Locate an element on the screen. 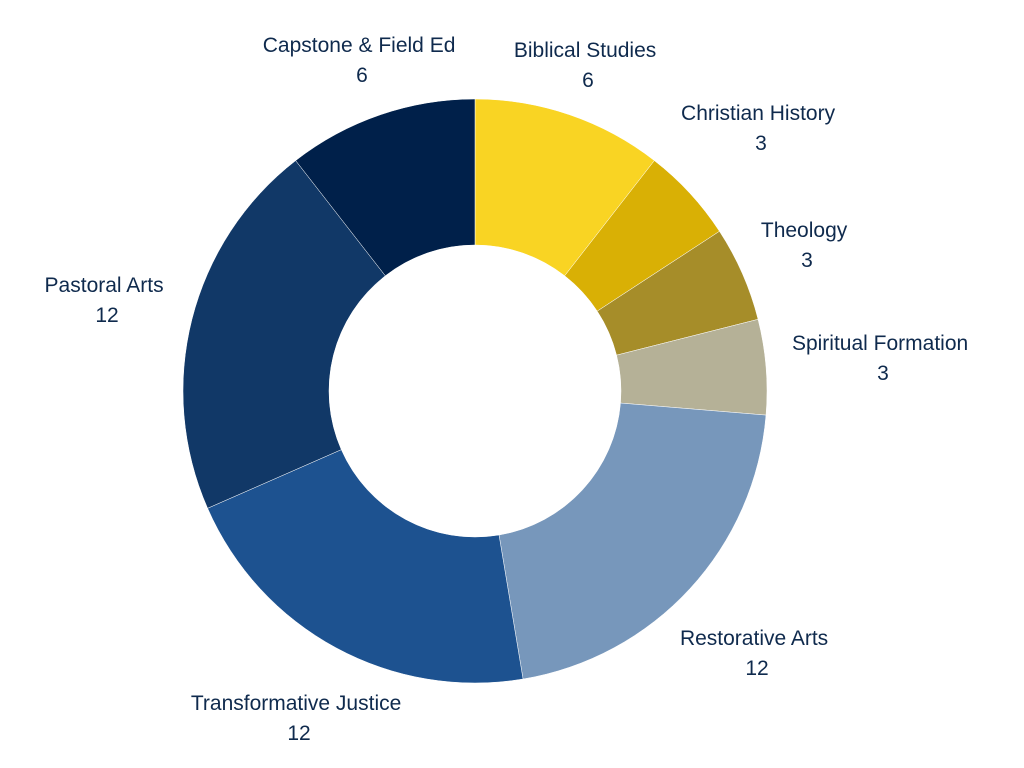 Image resolution: width=1024 pixels, height=768 pixels. label-transformative-justice-name: Transformative Justice is located at coordinates (296, 703).